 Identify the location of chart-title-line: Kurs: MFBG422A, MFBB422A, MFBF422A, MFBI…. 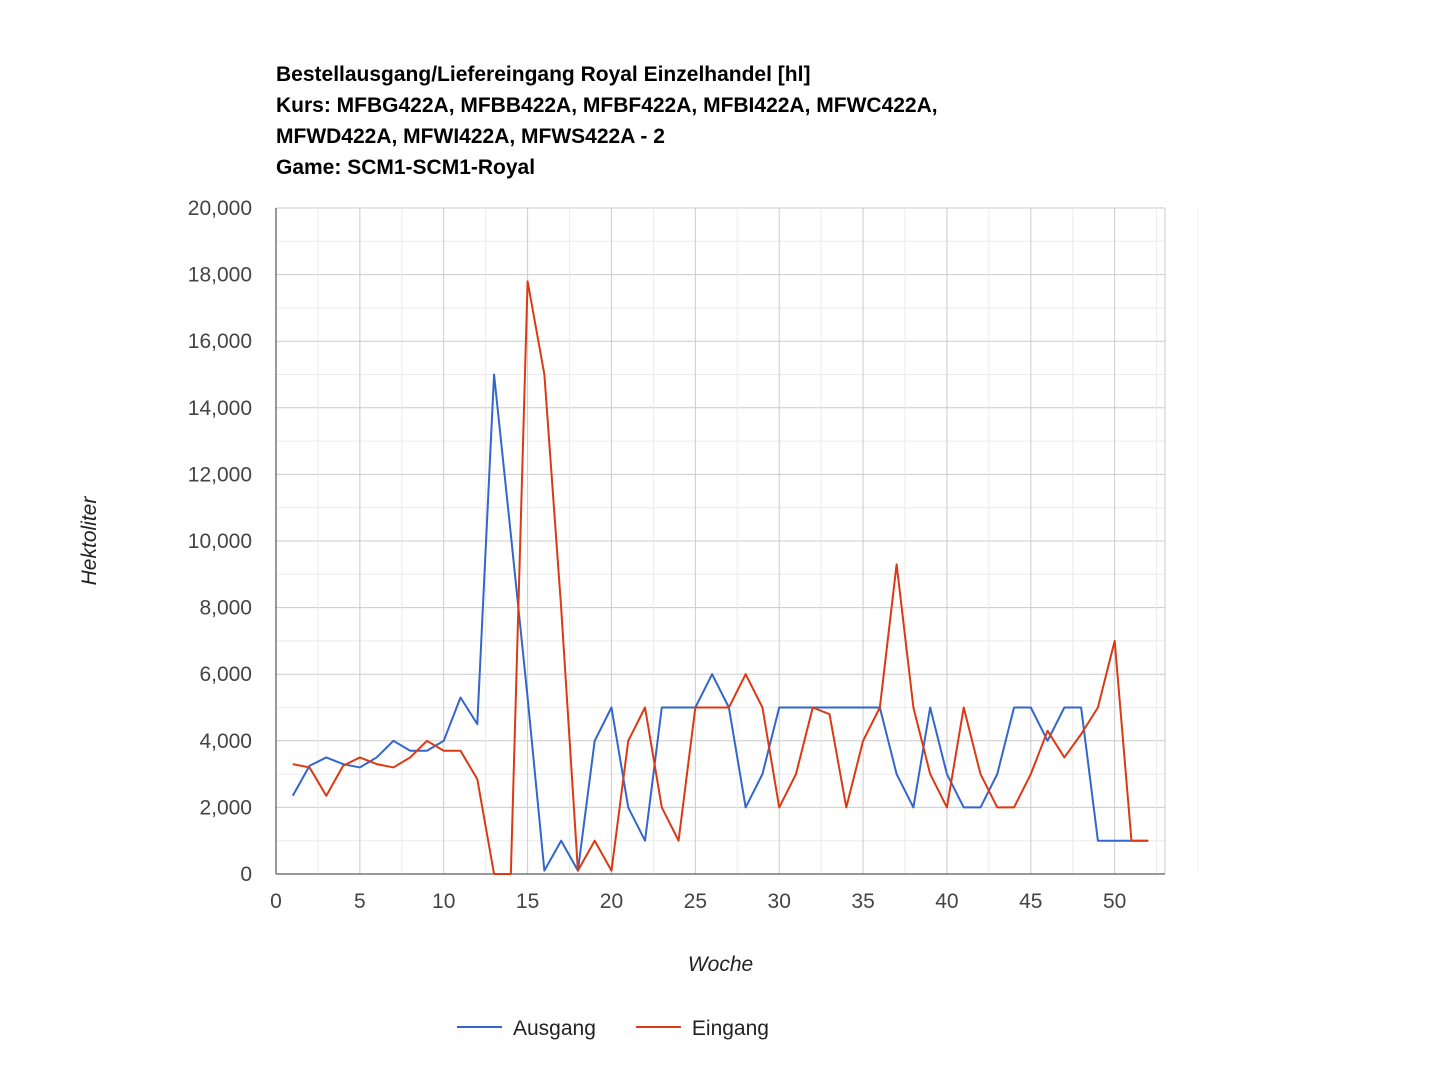
(607, 105).